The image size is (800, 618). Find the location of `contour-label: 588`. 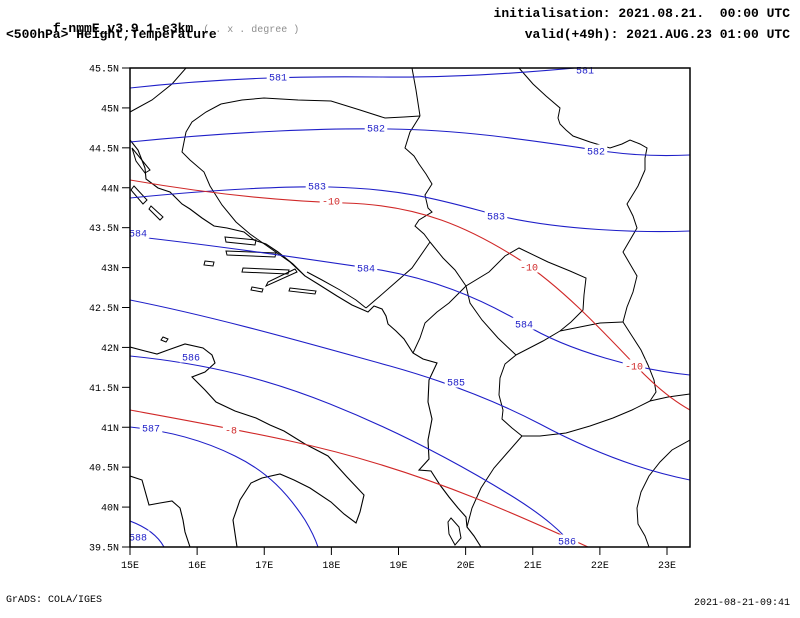

contour-label: 588 is located at coordinates (138, 539).